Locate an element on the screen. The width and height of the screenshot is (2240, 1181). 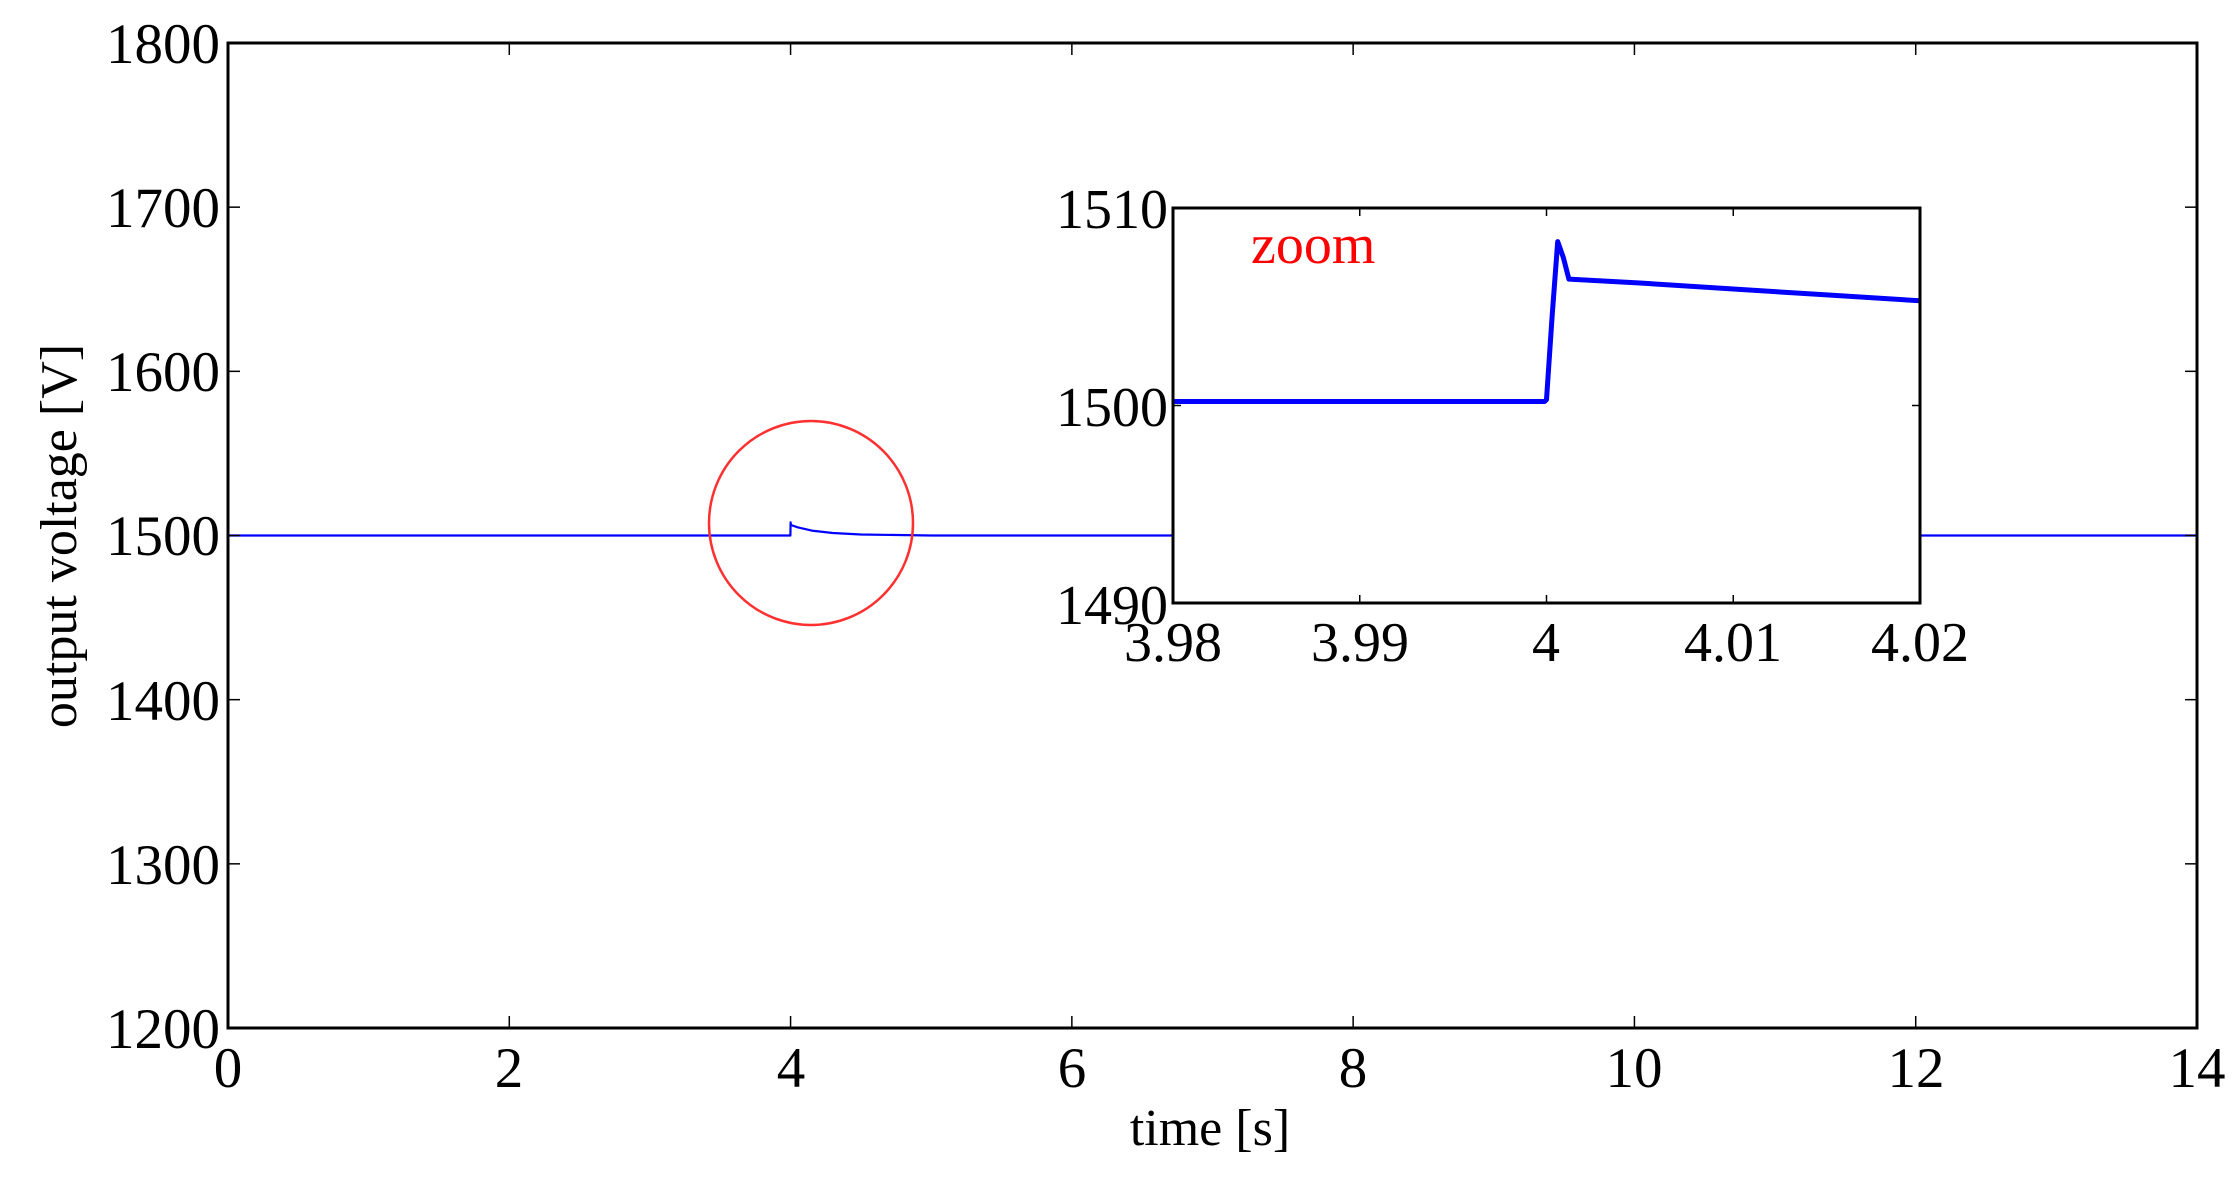
series-line is located at coordinates (1547, 321).